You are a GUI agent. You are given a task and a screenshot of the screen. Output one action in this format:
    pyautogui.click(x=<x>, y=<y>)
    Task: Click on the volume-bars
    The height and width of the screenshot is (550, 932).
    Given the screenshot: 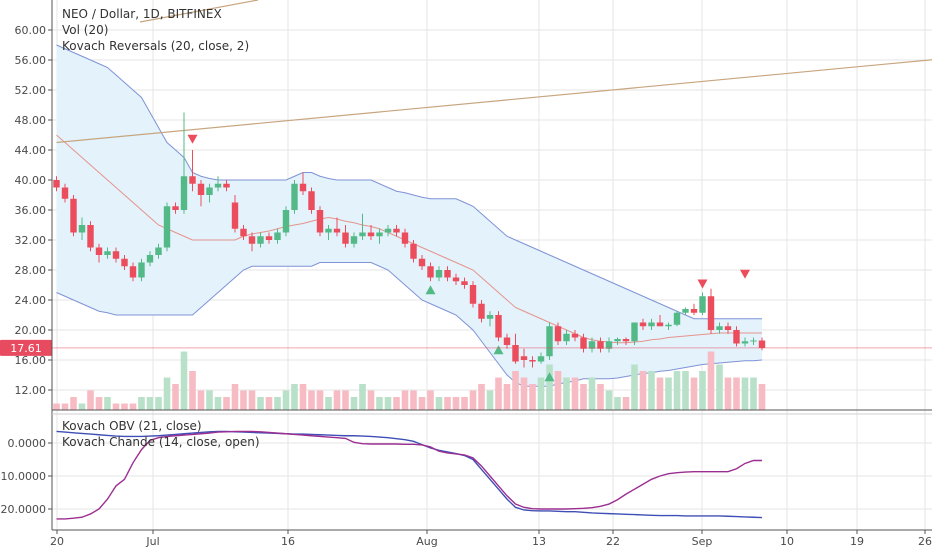 What is the action you would take?
    pyautogui.click(x=409, y=380)
    